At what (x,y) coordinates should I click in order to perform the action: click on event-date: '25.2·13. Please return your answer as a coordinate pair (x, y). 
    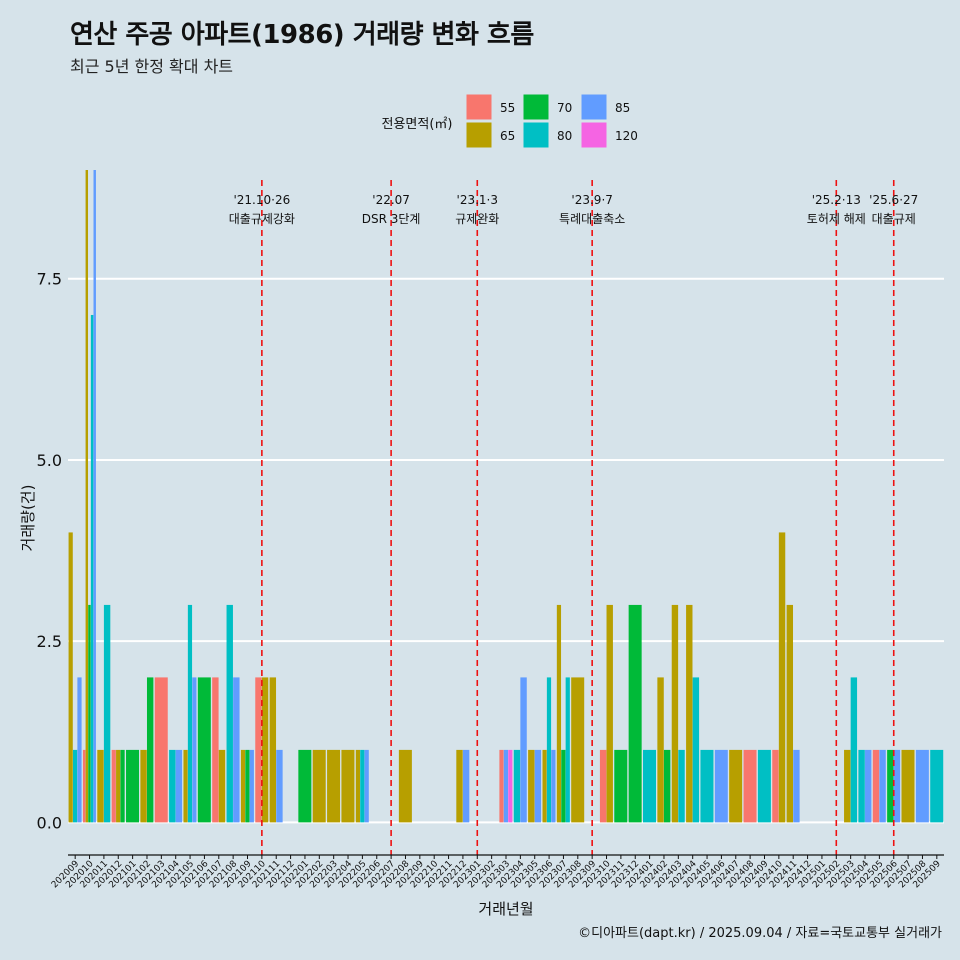
    Looking at the image, I should click on (836, 200).